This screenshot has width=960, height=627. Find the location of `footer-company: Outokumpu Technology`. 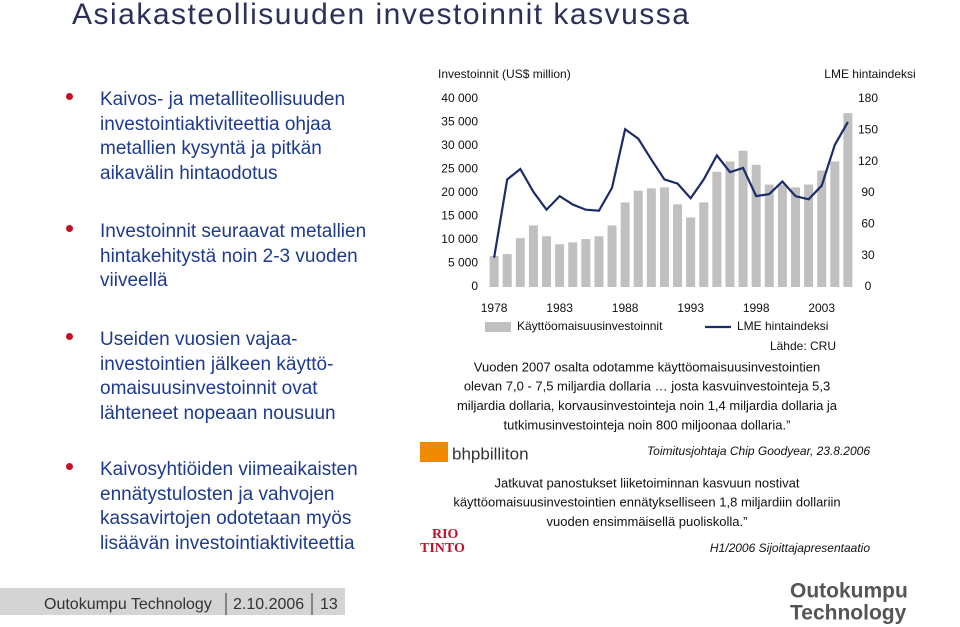

footer-company: Outokumpu Technology is located at coordinates (128, 604).